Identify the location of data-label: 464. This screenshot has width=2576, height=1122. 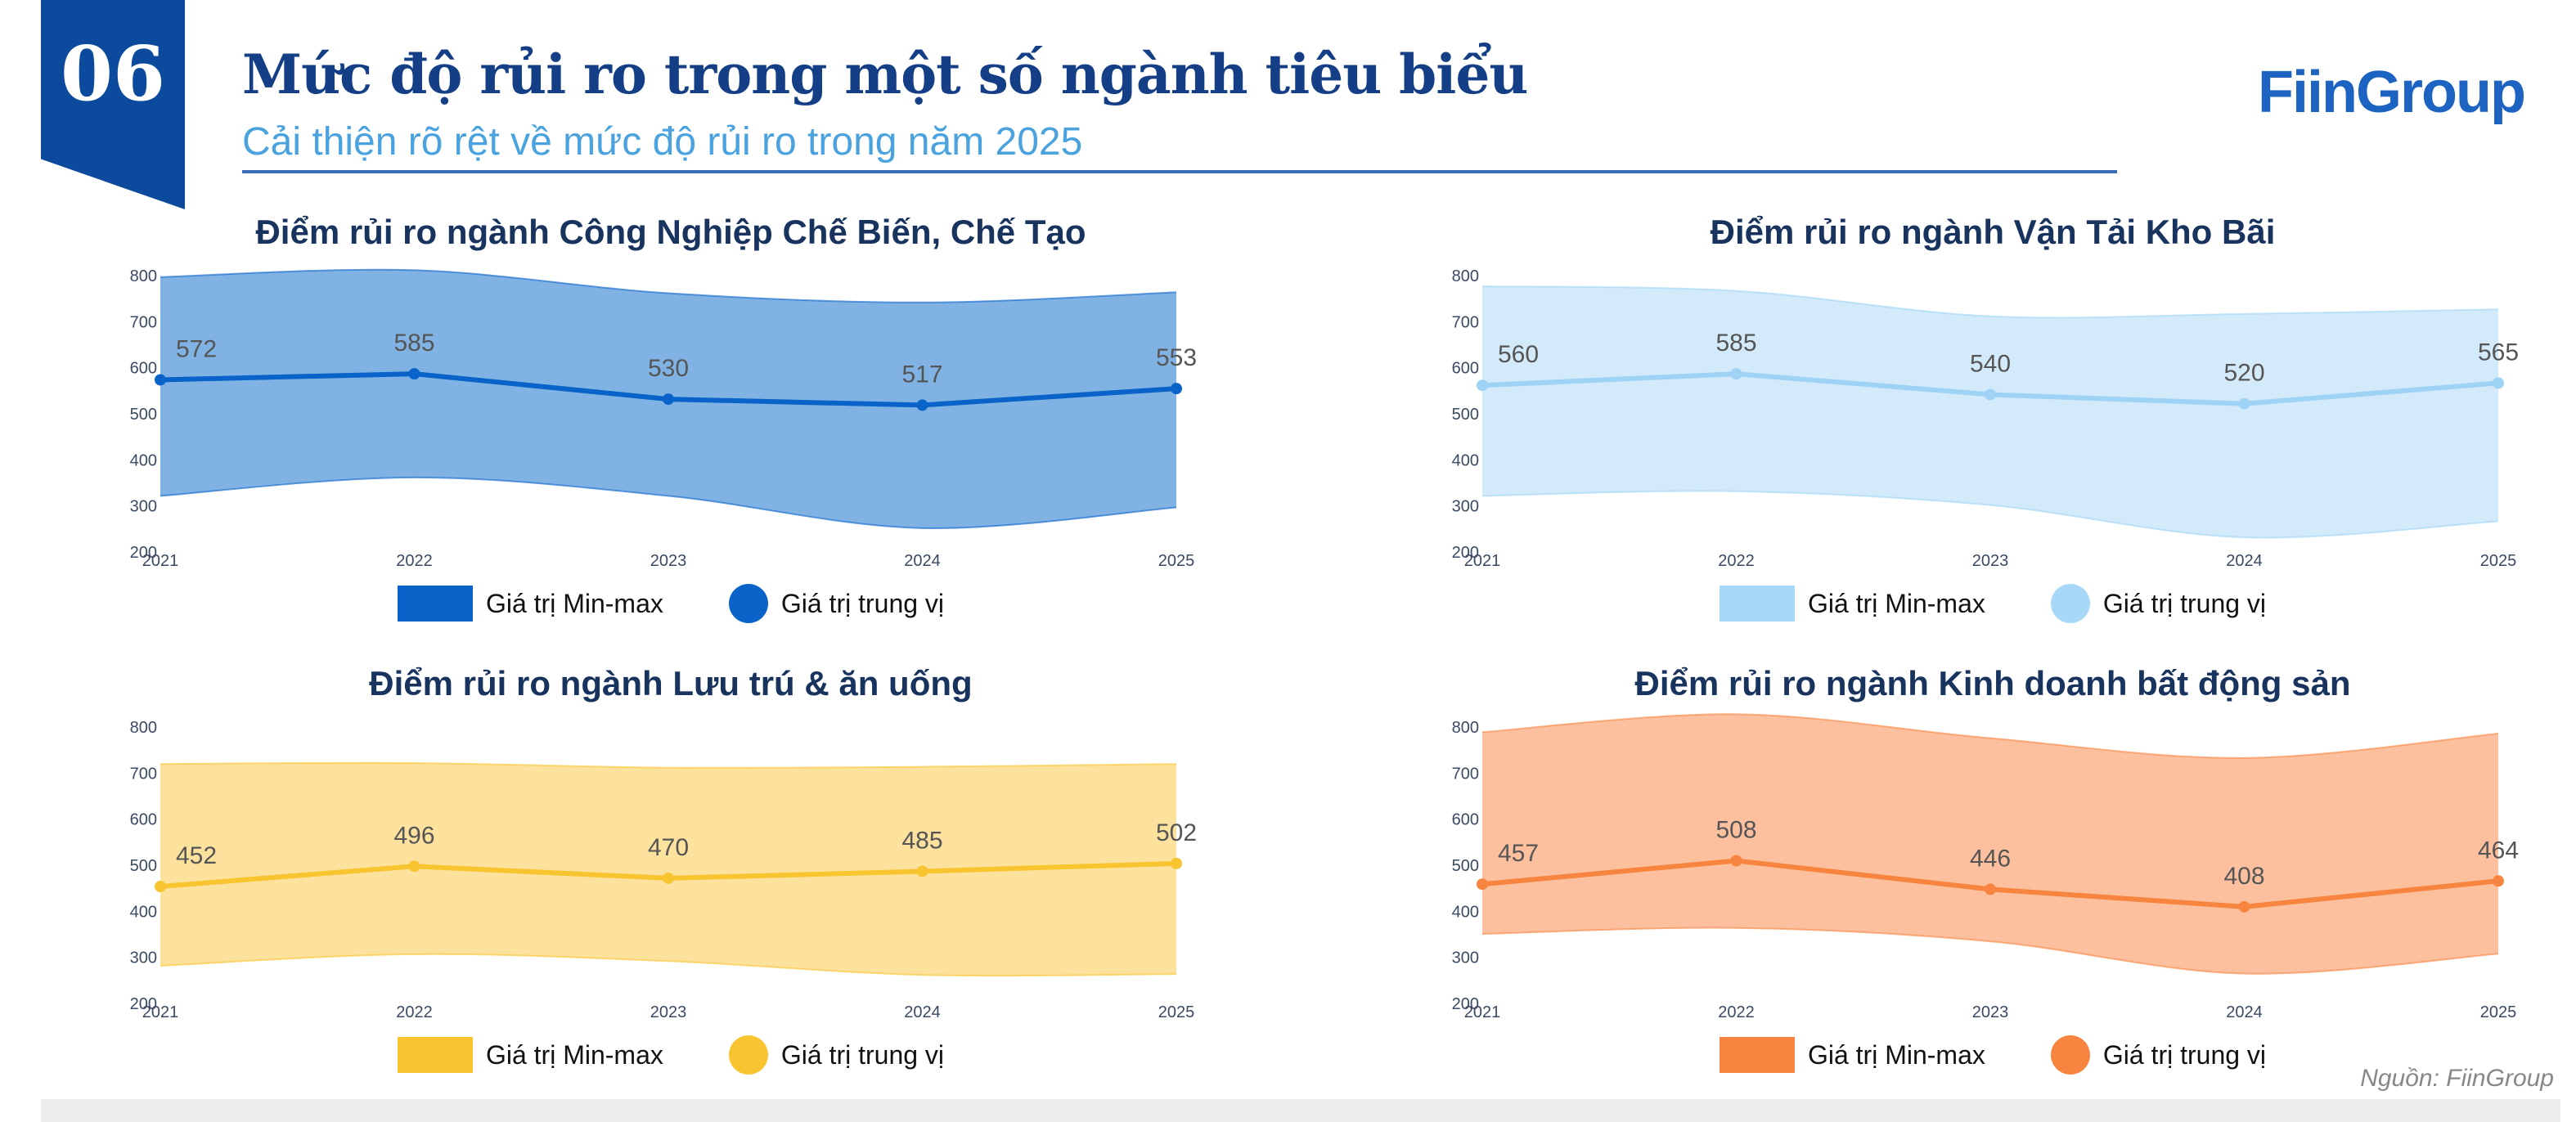
(2498, 850).